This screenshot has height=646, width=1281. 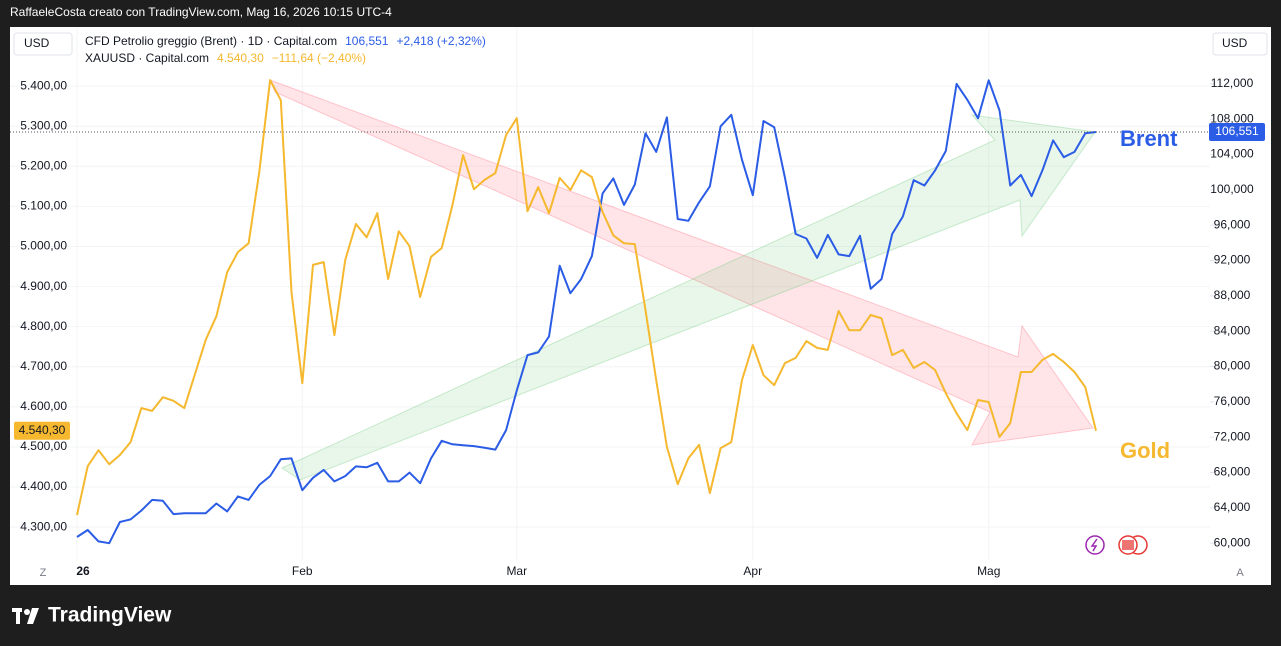 What do you see at coordinates (43, 446) in the screenshot?
I see `y-tick-label: 4.500,00` at bounding box center [43, 446].